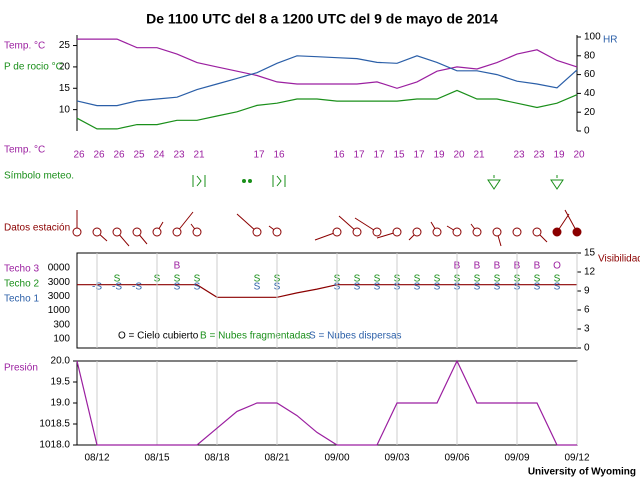  What do you see at coordinates (587, 291) in the screenshot?
I see `y-tick-label: 9` at bounding box center [587, 291].